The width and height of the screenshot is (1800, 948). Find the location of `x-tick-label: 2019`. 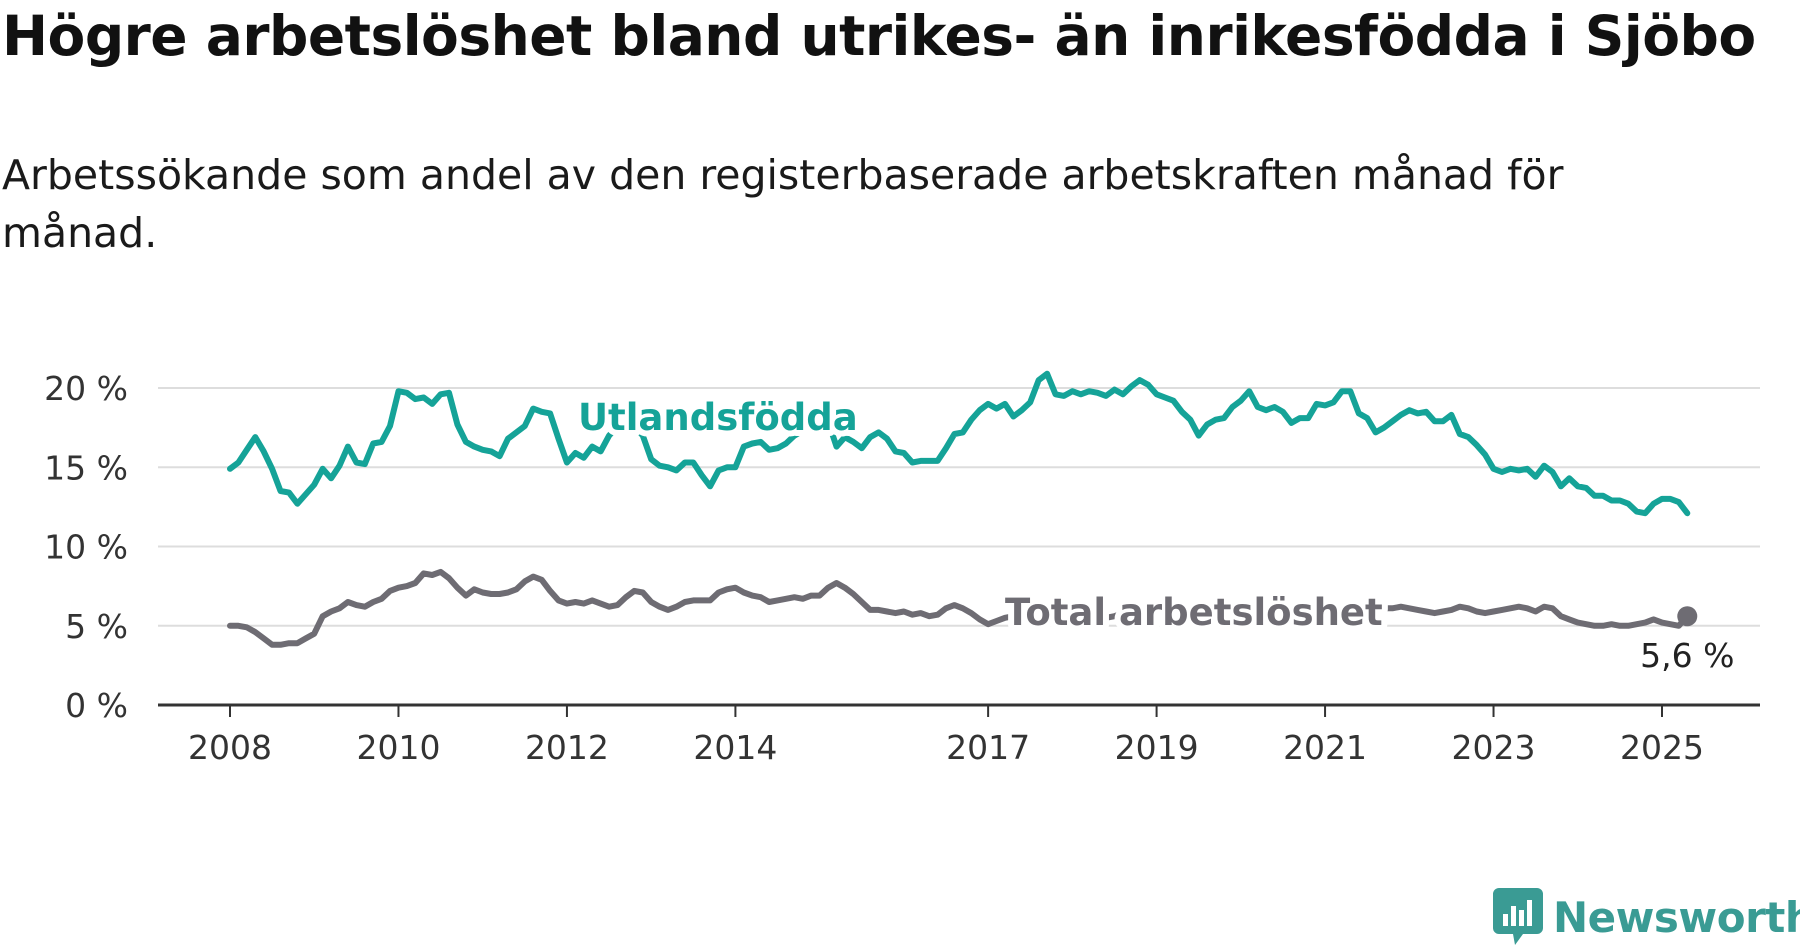

x-tick-label: 2019 is located at coordinates (1157, 747).